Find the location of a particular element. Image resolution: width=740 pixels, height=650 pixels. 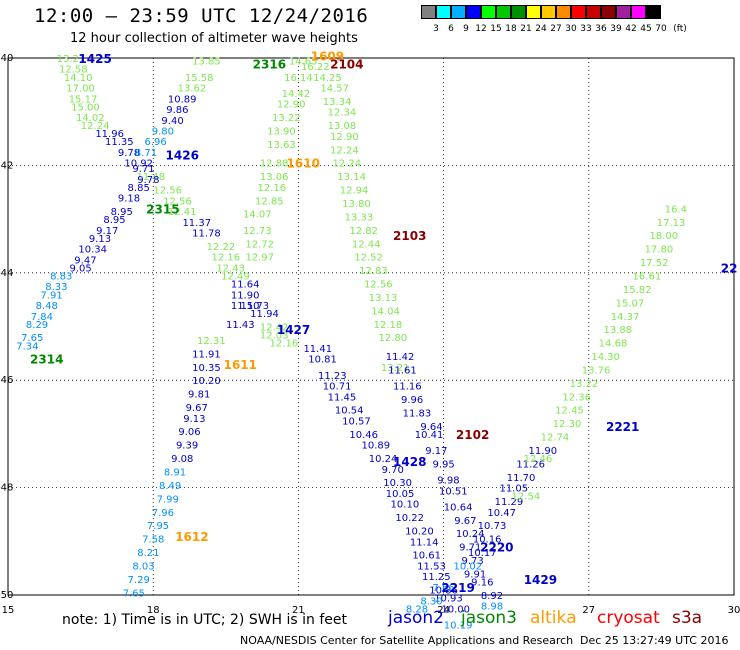

data-label: 18.00 is located at coordinates (663, 236).